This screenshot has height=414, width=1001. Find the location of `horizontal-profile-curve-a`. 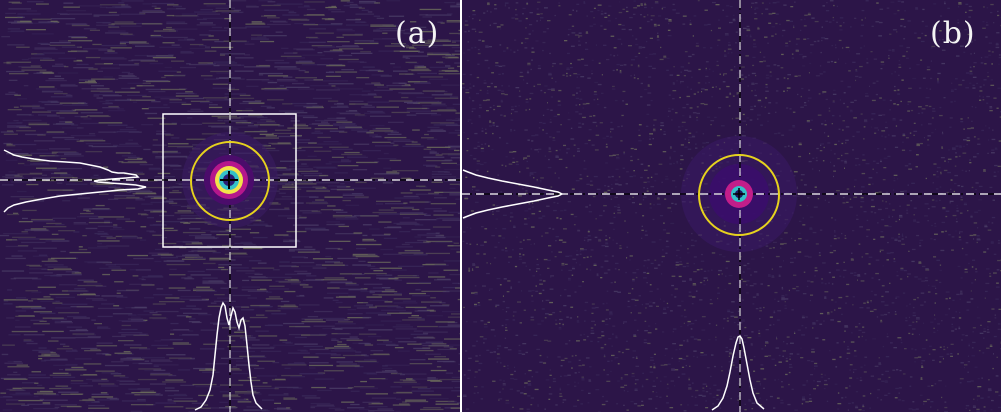

horizontal-profile-curve-a is located at coordinates (75, 181).